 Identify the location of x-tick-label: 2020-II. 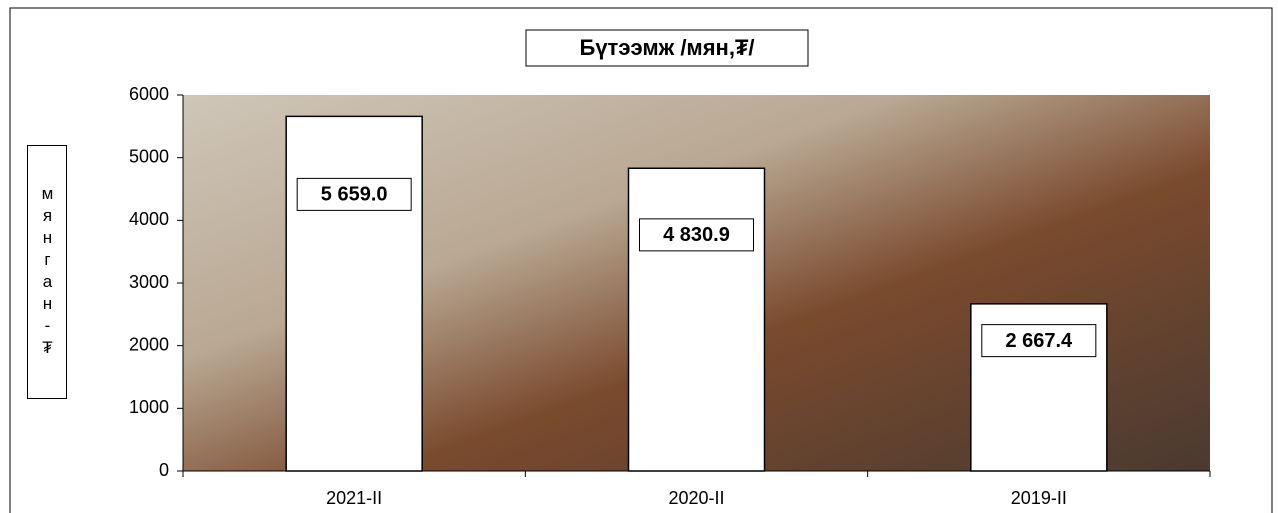
(696, 498).